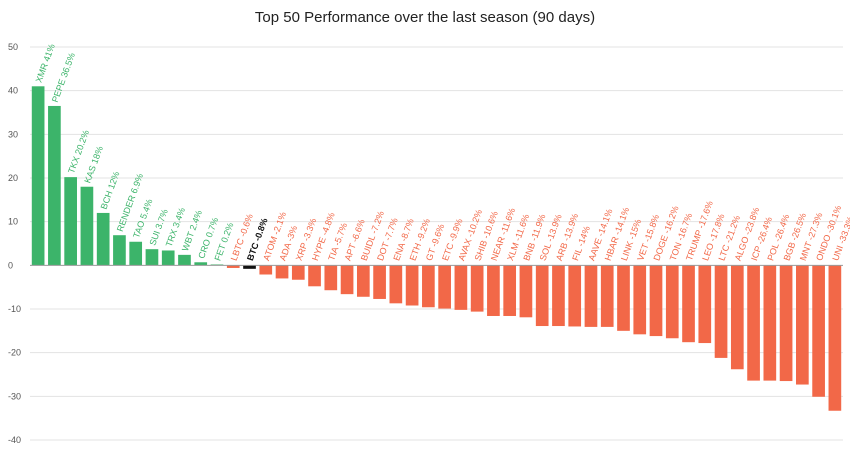 Image resolution: width=850 pixels, height=459 pixels. Describe the element at coordinates (110, 190) in the screenshot. I see `bar-label: BCH 12%` at that location.